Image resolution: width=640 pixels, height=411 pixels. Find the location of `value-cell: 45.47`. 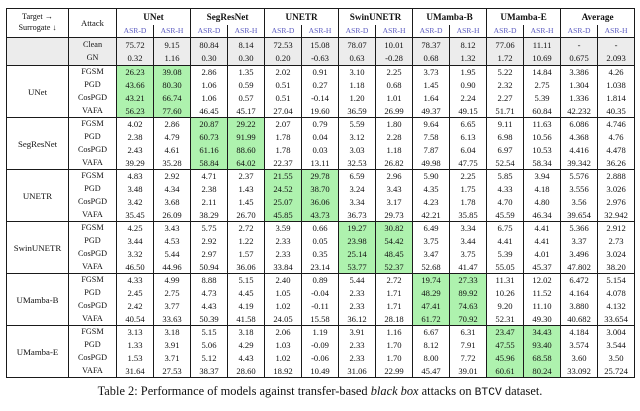

value-cell: 45.47 is located at coordinates (431, 371).